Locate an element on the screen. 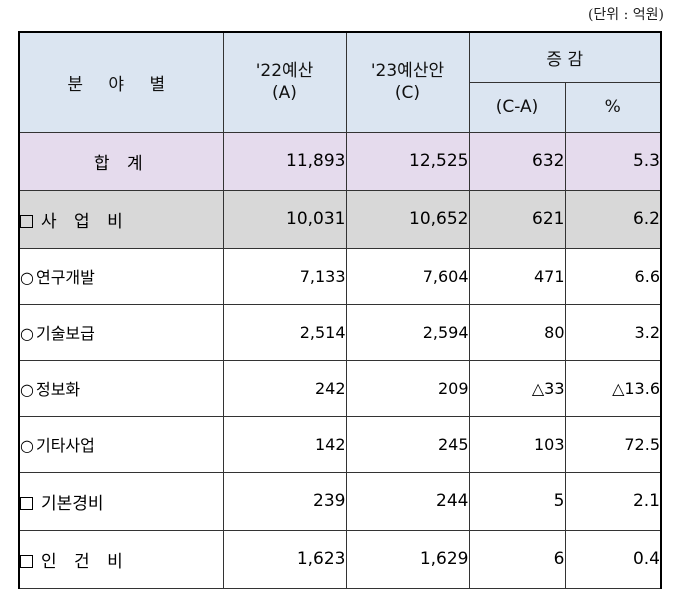 The width and height of the screenshot is (680, 593). table-row-basic-expense: 기본경비 239 244 5 2.1 is located at coordinates (340, 501).